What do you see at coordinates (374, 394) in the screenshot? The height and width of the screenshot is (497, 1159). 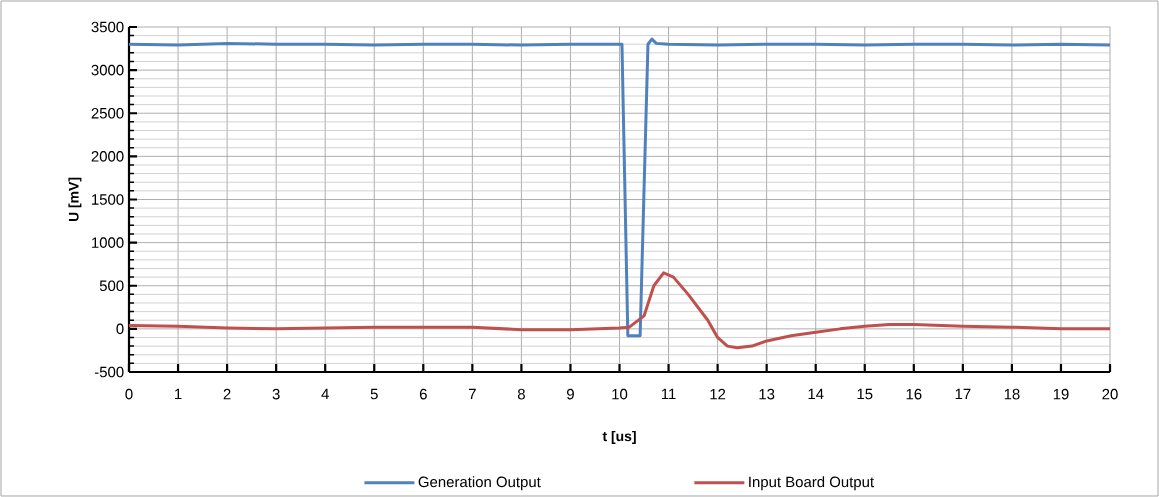 I see `x-tick-label: 5` at bounding box center [374, 394].